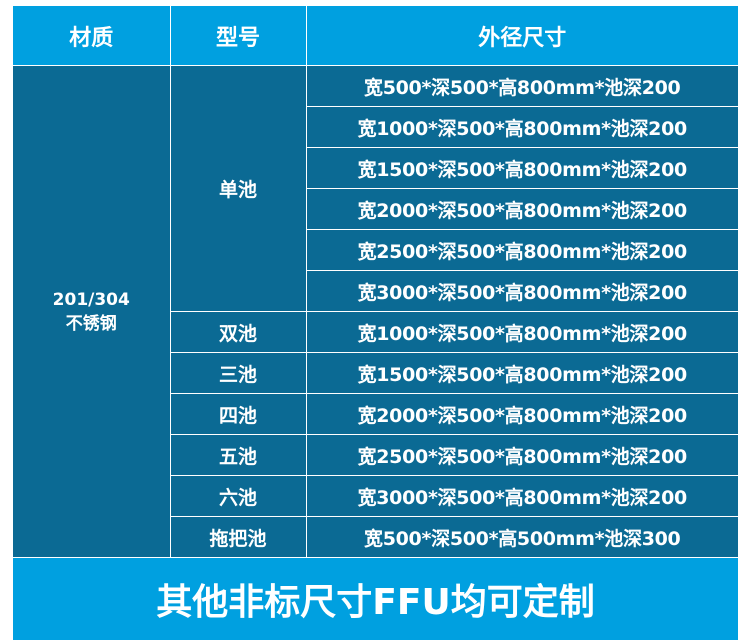  I want to click on table-row: 宽2000*深500*高800mm*池深200, so click(375, 209).